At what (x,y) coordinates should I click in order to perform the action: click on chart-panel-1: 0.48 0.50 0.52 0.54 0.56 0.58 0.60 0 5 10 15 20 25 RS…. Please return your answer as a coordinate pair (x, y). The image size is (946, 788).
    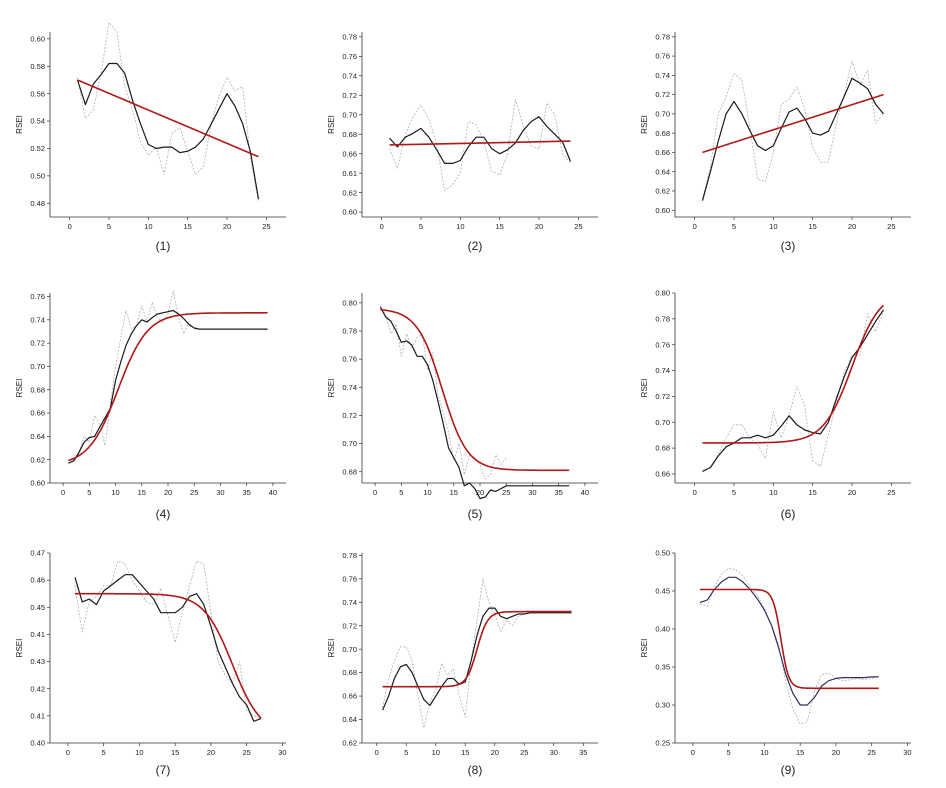
    Looking at the image, I should click on (150, 137).